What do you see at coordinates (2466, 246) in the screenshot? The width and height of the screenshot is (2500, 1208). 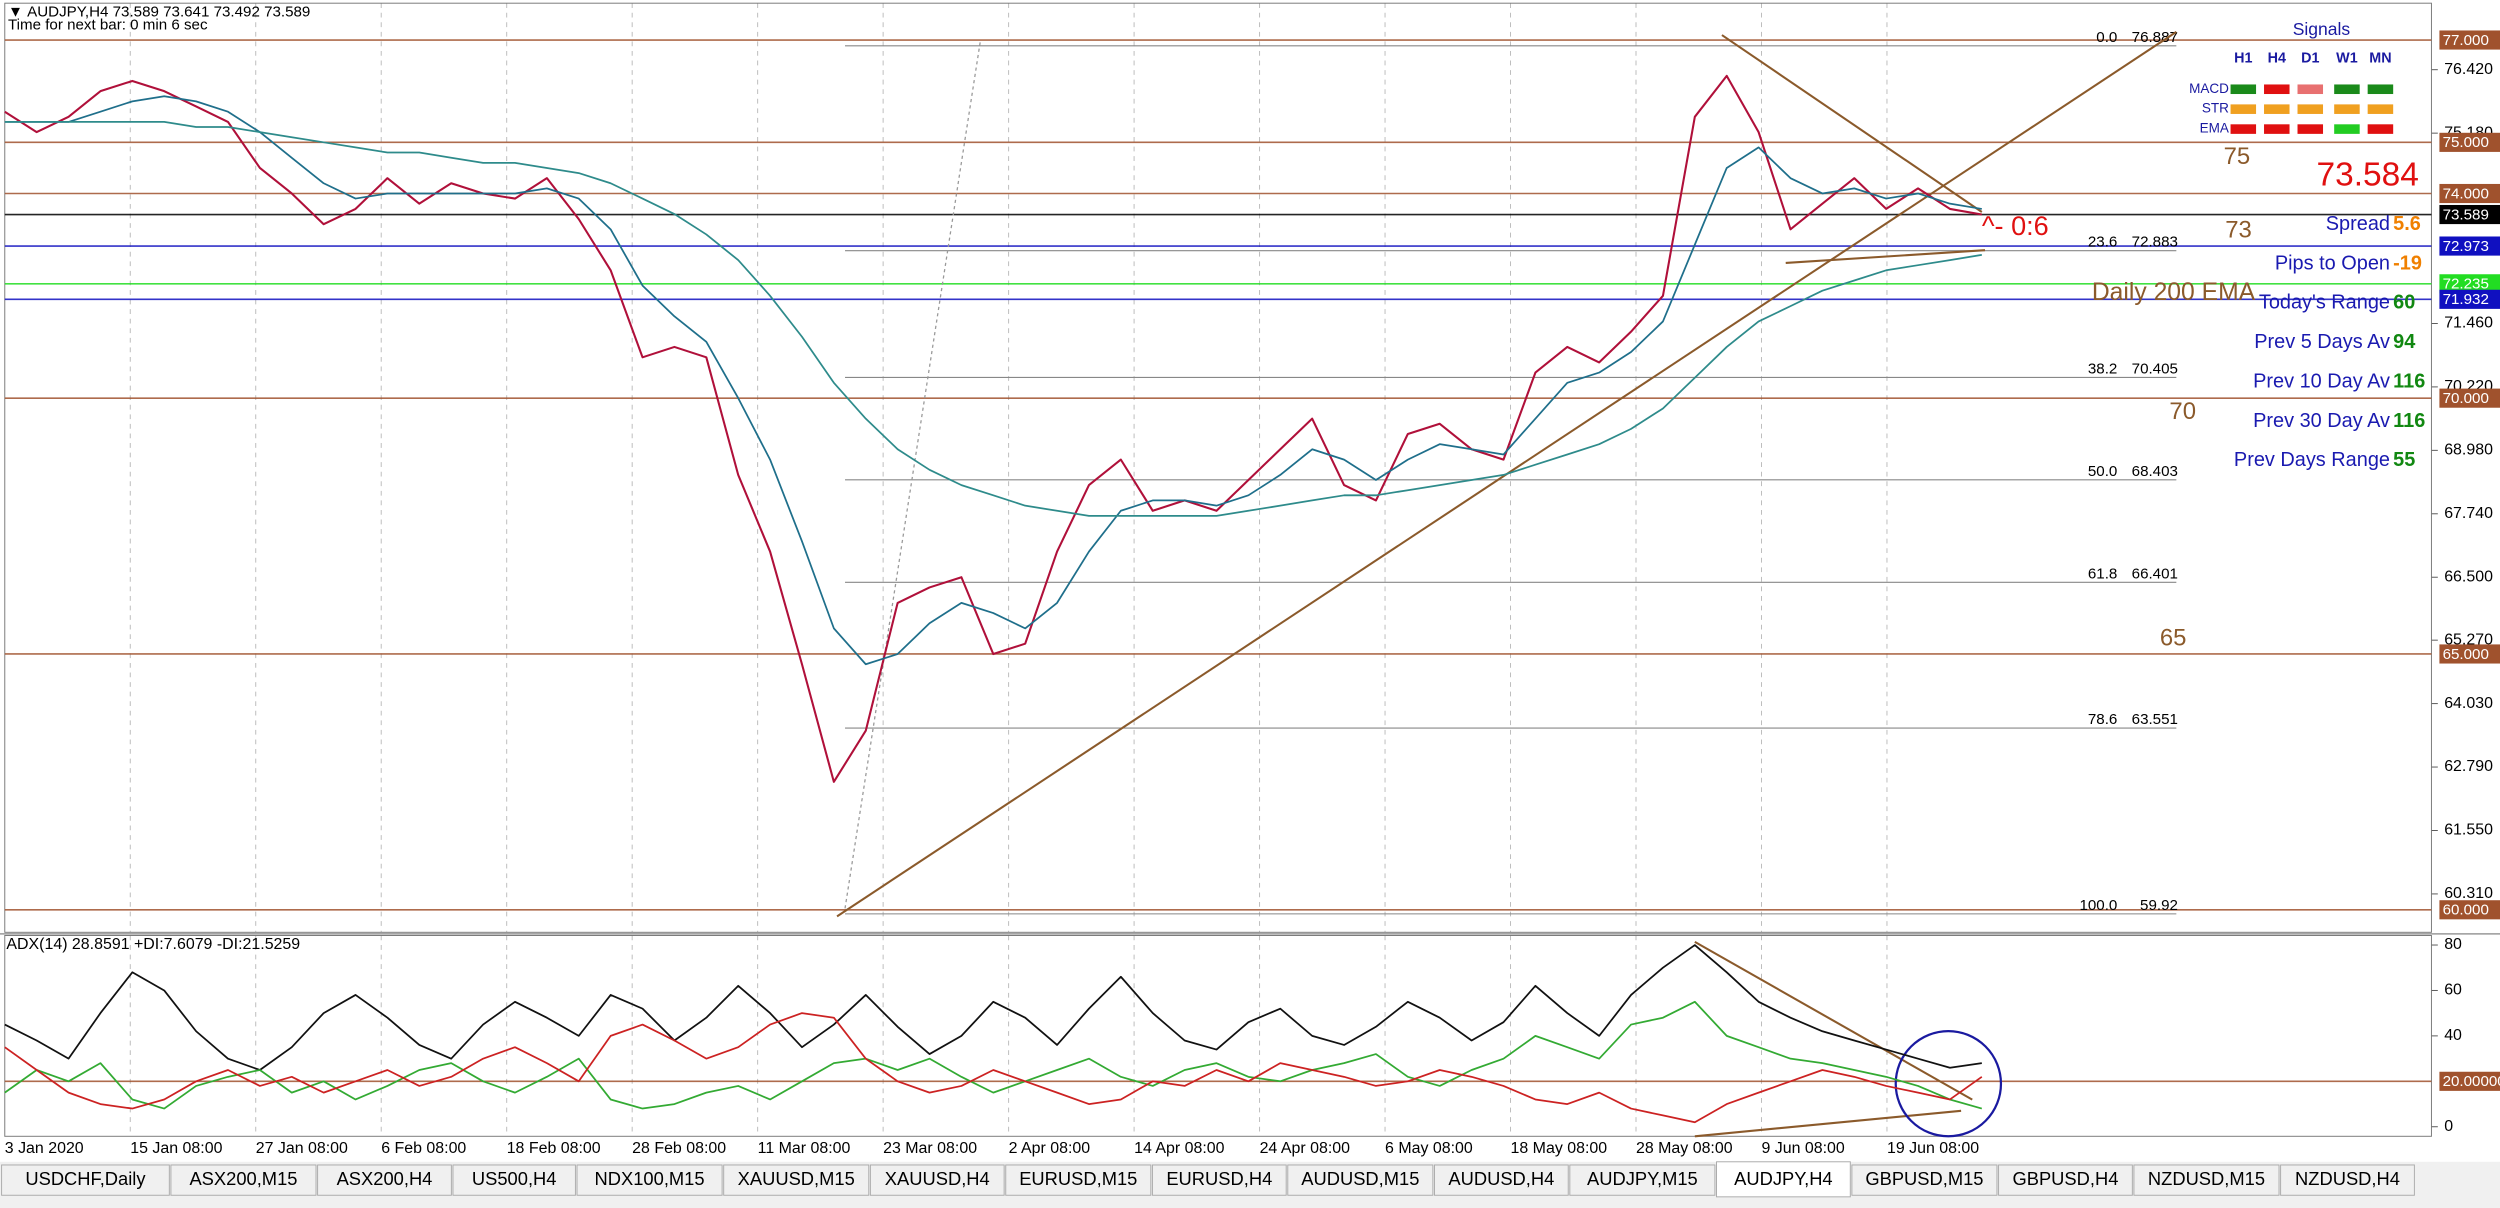 I see `level-label: 72.973` at bounding box center [2466, 246].